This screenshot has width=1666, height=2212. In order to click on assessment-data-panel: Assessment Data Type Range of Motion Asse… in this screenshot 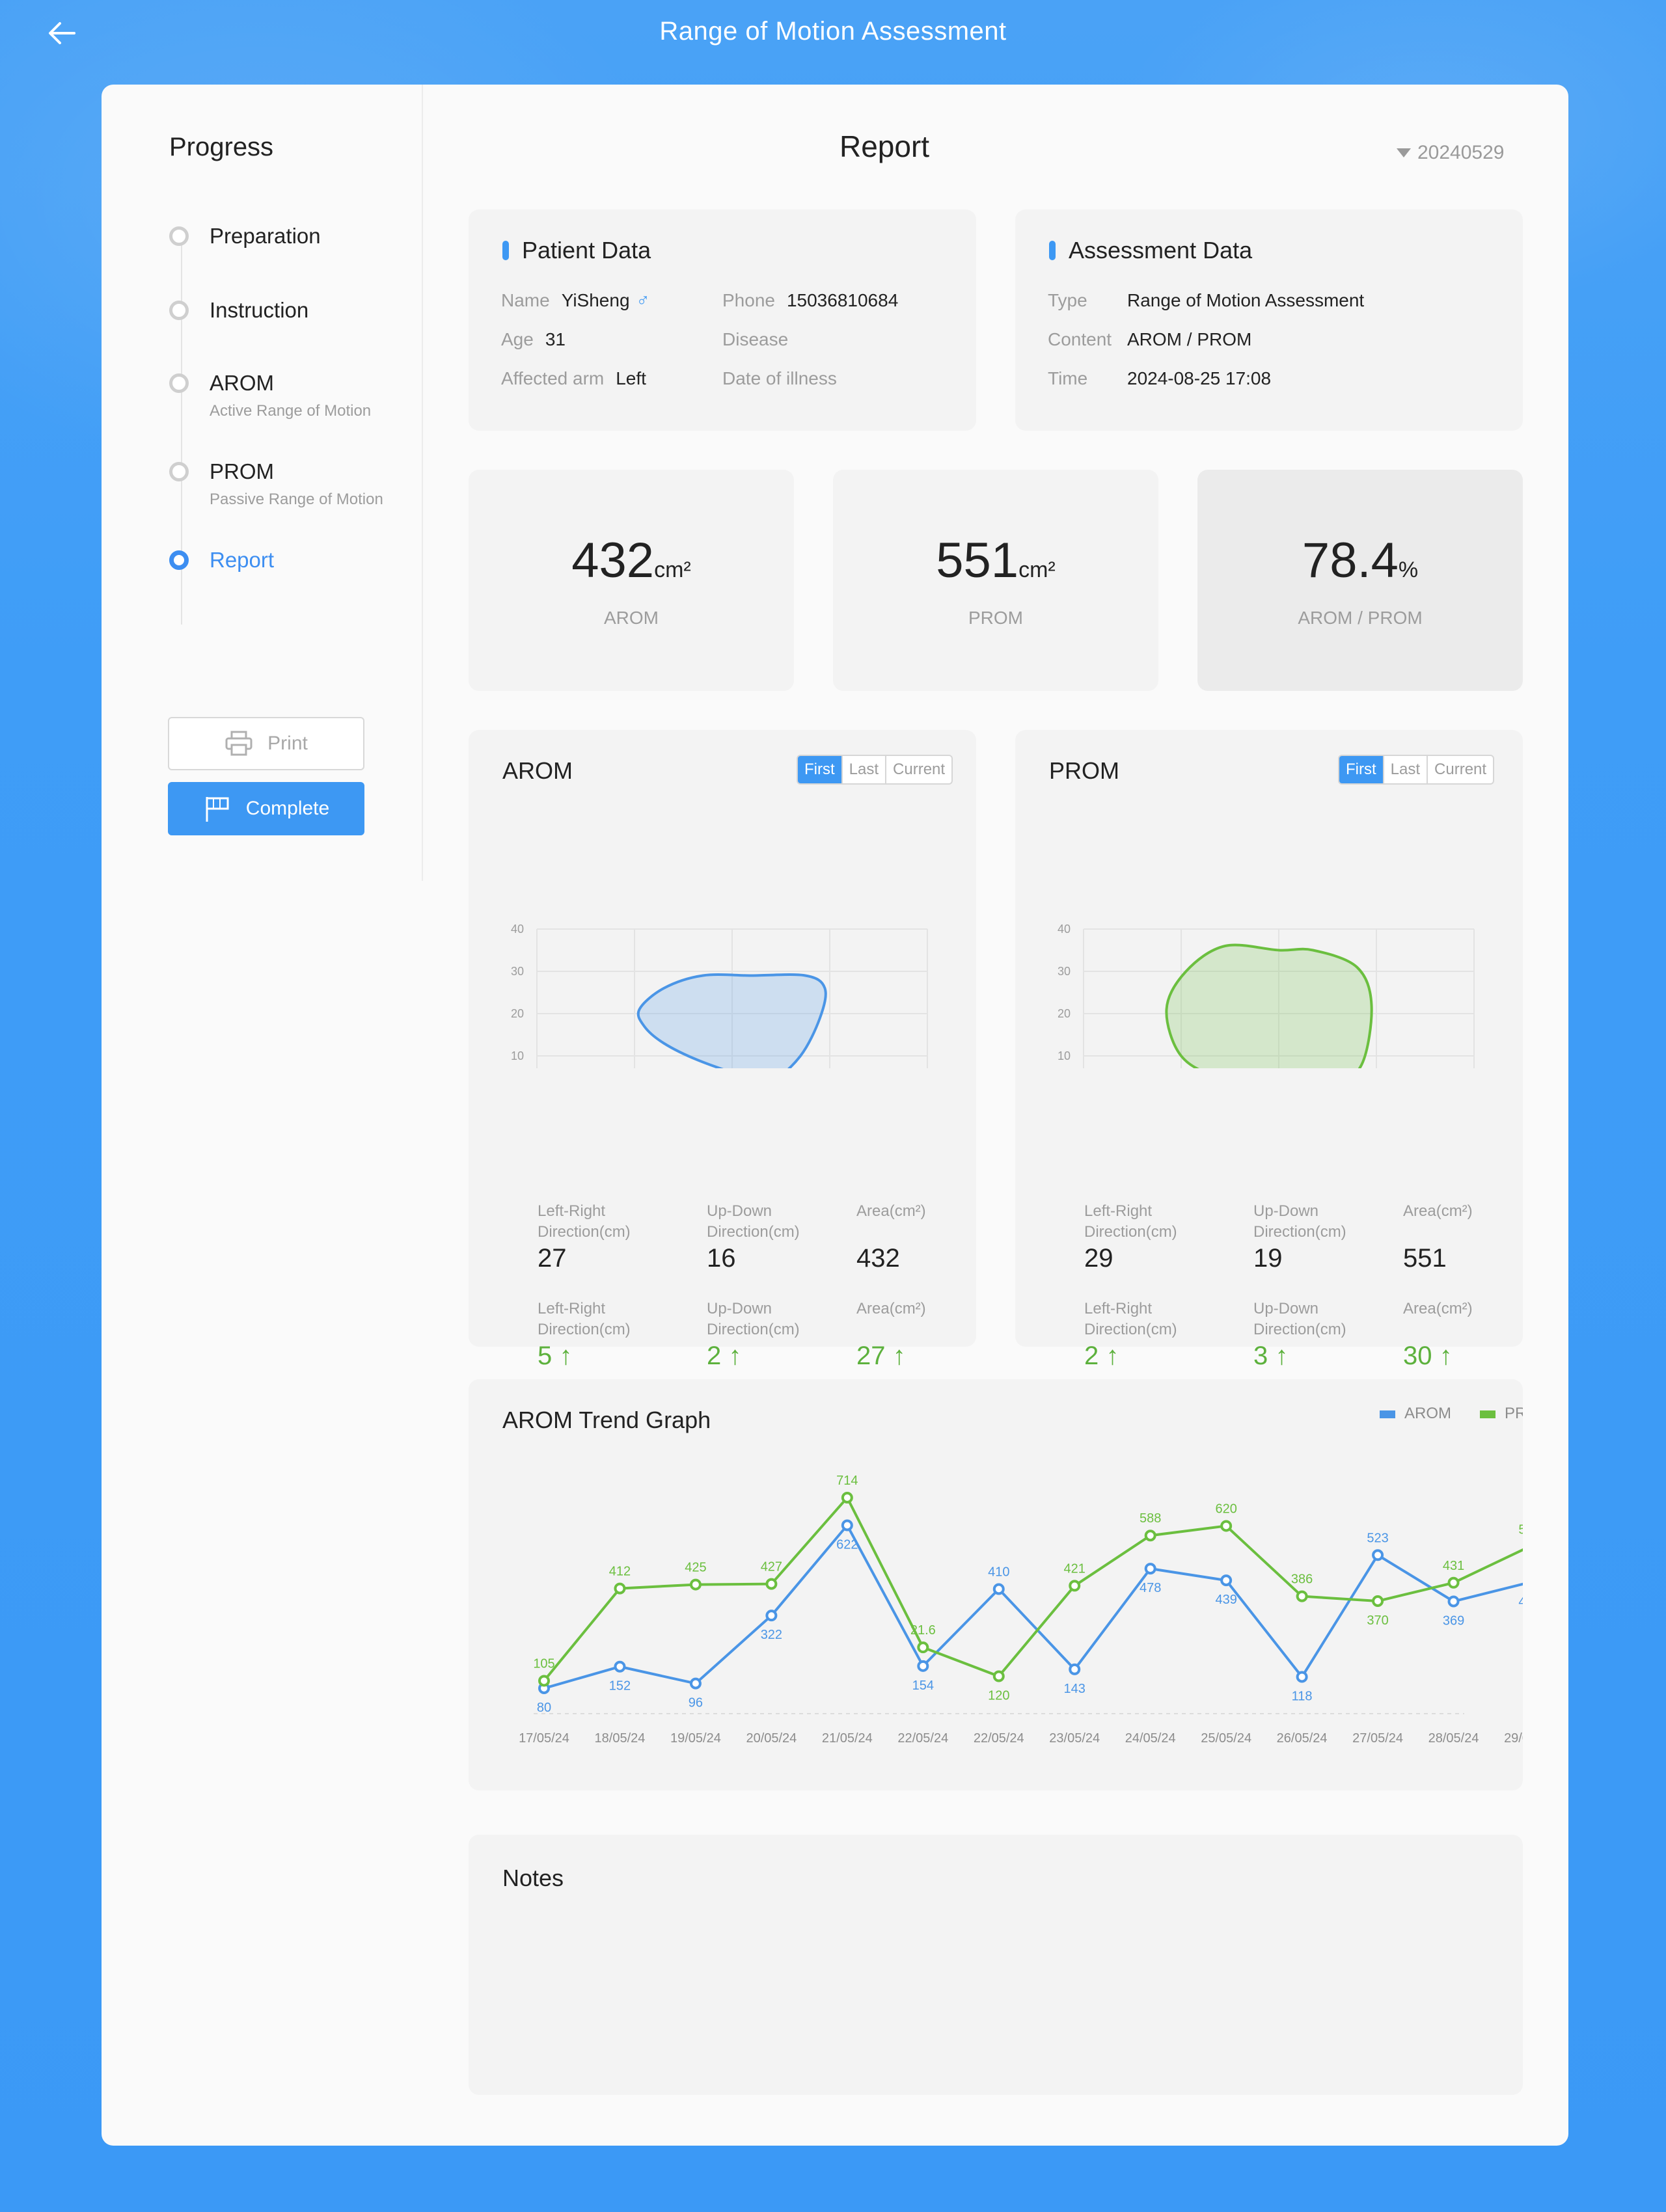, I will do `click(1269, 320)`.